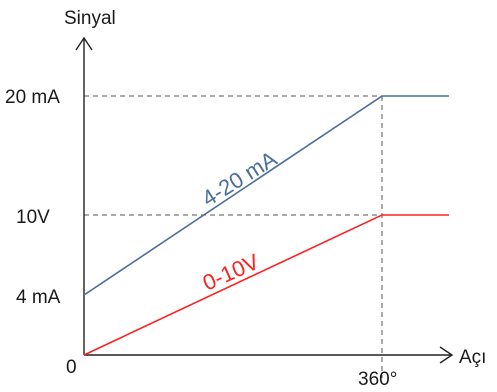  What do you see at coordinates (84, 43) in the screenshot?
I see `y-axis-arrow` at bounding box center [84, 43].